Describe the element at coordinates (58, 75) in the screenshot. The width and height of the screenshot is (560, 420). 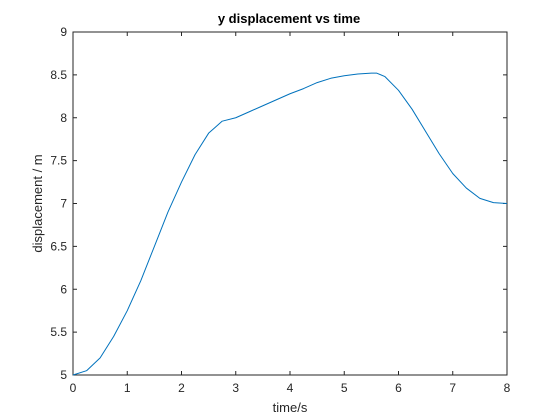
I see `y-tick-label: 8.5` at that location.